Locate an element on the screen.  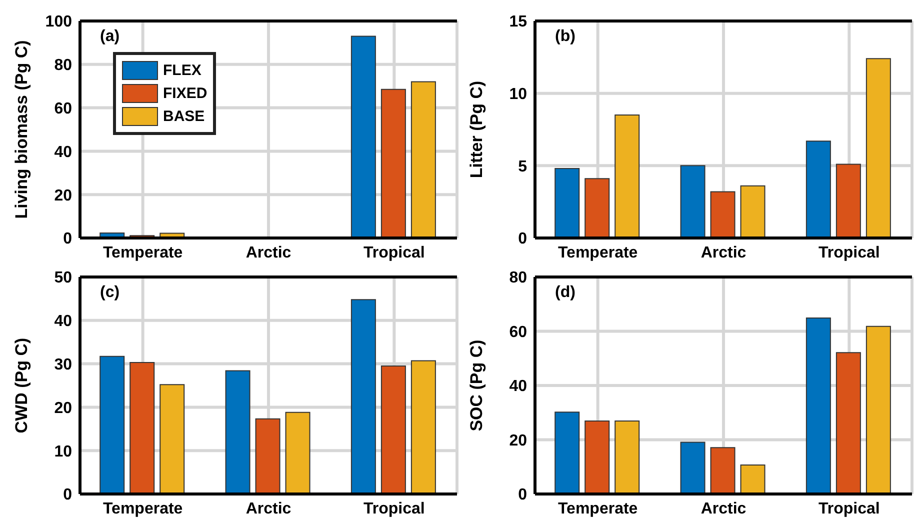
legend-label: FLEX is located at coordinates (182, 70).